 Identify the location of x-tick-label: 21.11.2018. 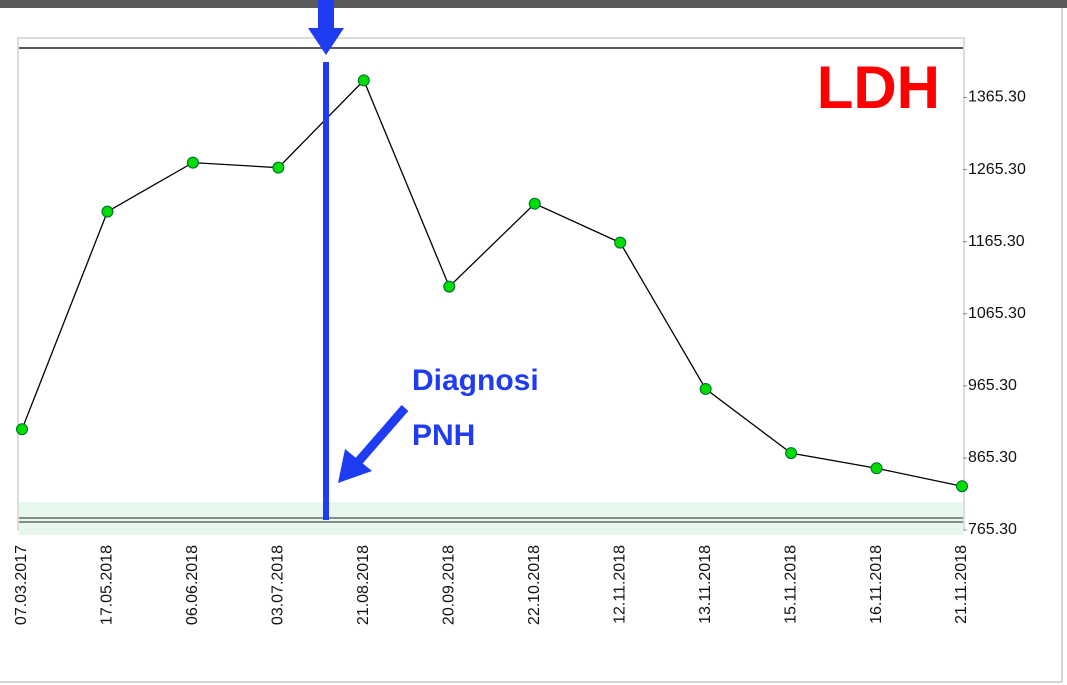
(961, 584).